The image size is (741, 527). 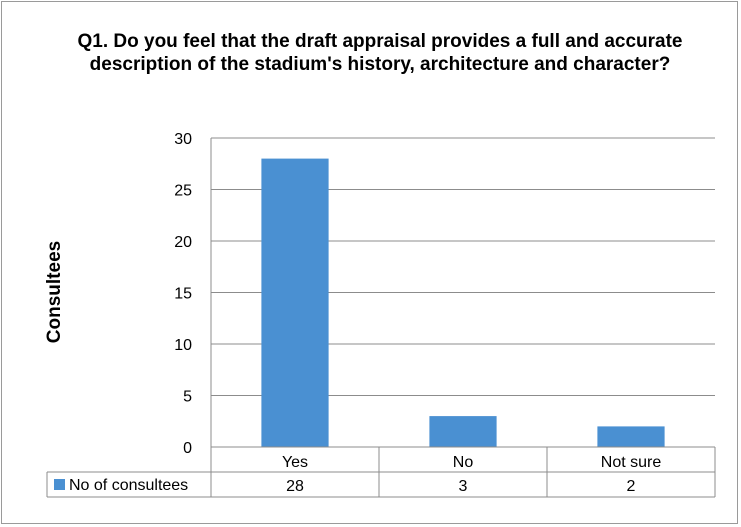 What do you see at coordinates (631, 486) in the screenshot?
I see `table-value: 2` at bounding box center [631, 486].